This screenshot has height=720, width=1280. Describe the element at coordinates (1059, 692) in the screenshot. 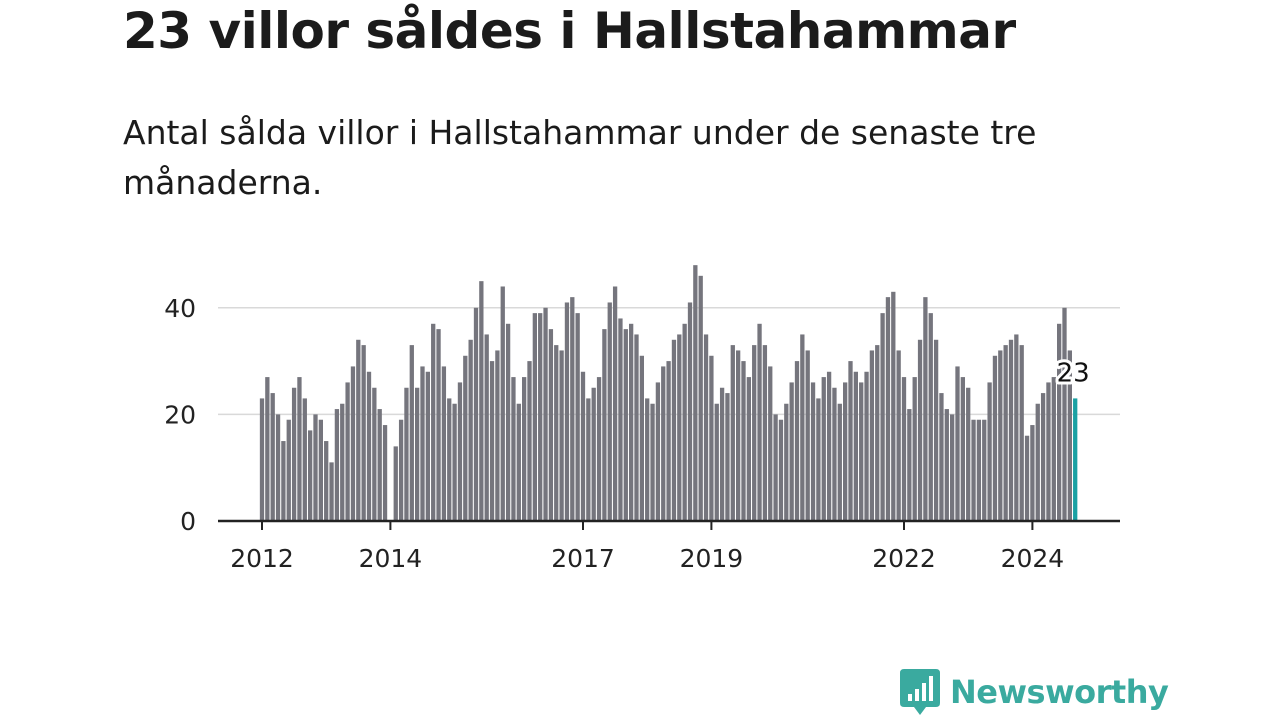

I see `brand-name: Newsworthy` at that location.